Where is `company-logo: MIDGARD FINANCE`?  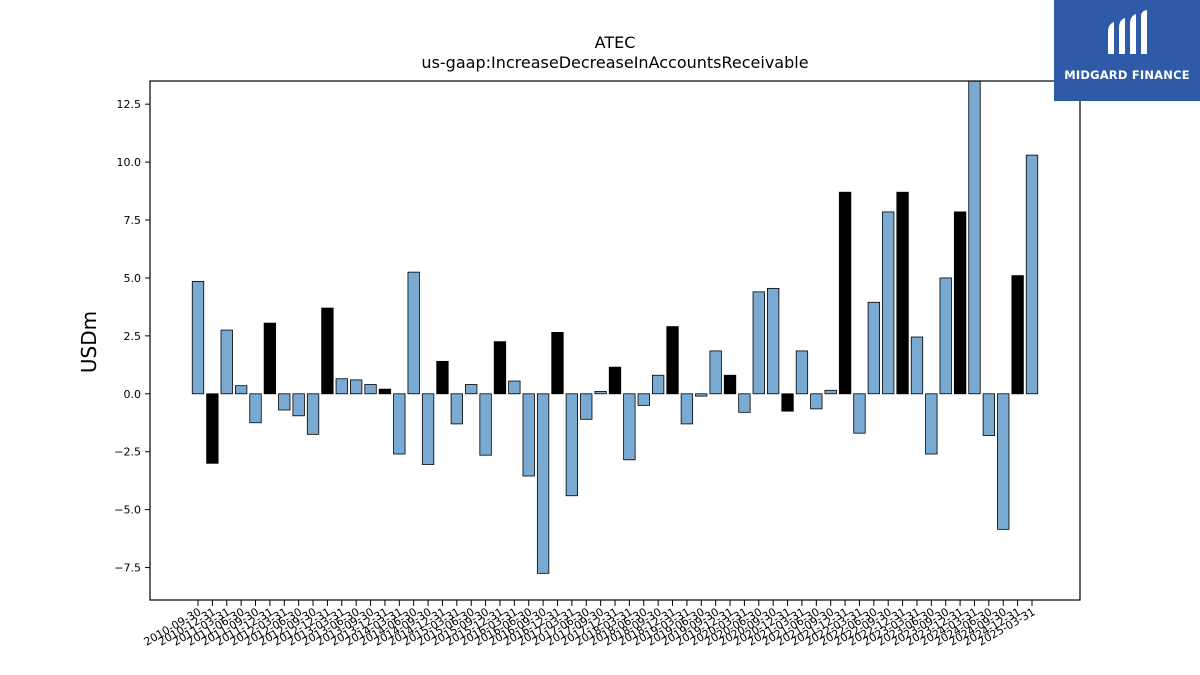 company-logo: MIDGARD FINANCE is located at coordinates (1127, 50).